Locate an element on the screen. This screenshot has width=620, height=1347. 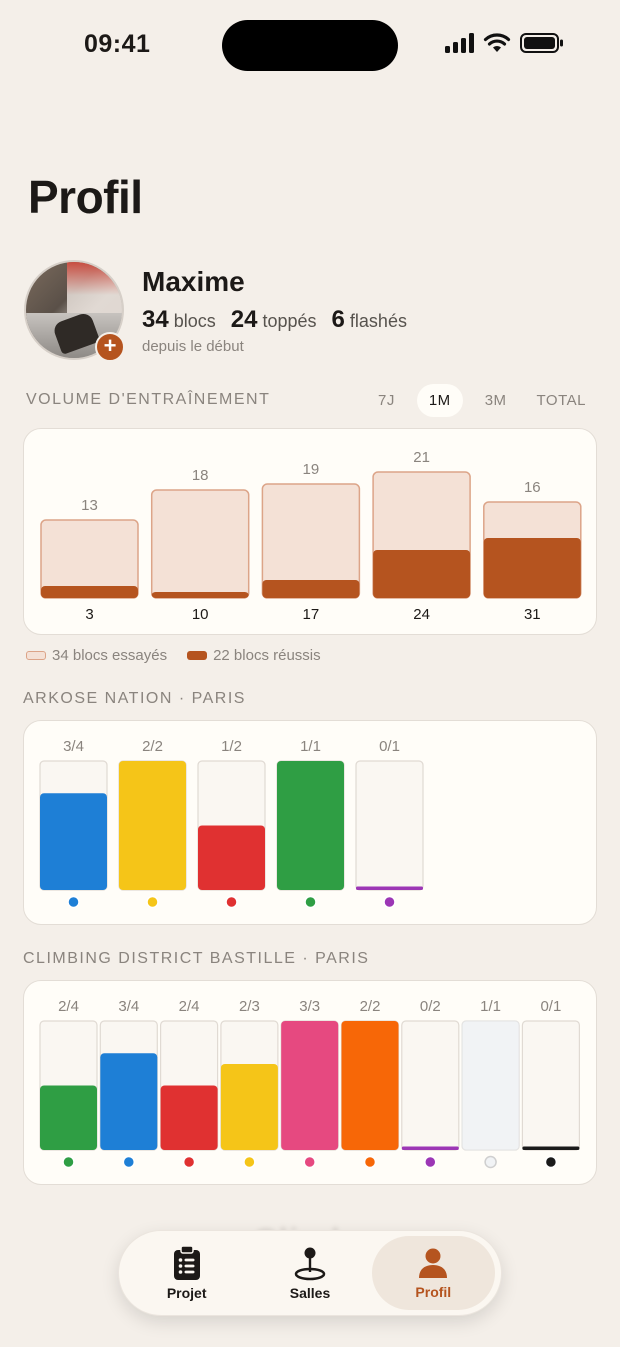
legend-success-label: 22 blocs réussis is located at coordinates (267, 655).